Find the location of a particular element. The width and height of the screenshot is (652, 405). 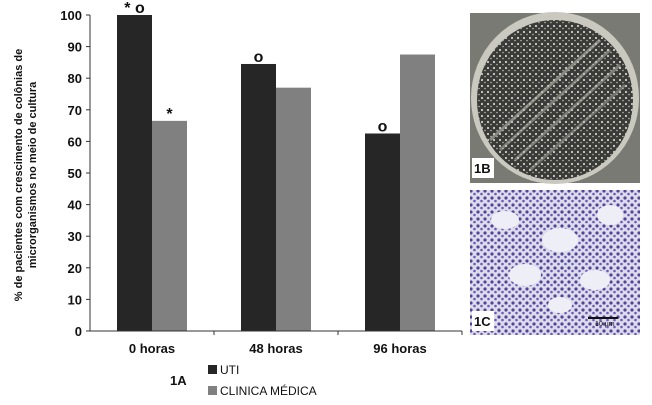

y-tick-label: 70 is located at coordinates (75, 110).